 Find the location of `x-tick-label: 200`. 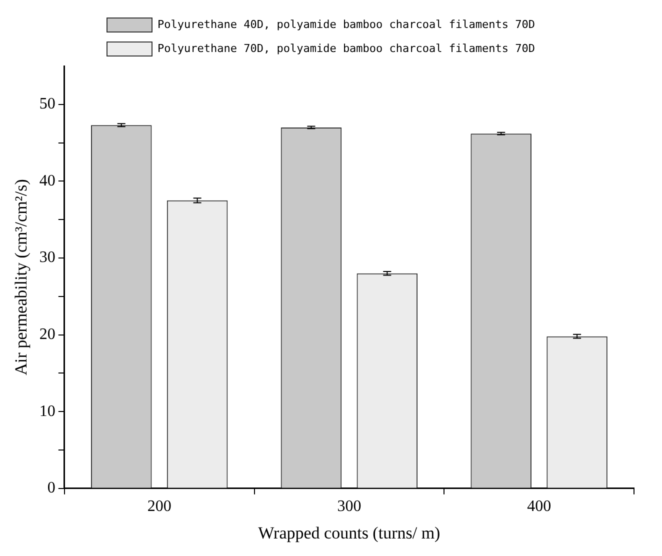

x-tick-label: 200 is located at coordinates (159, 507).